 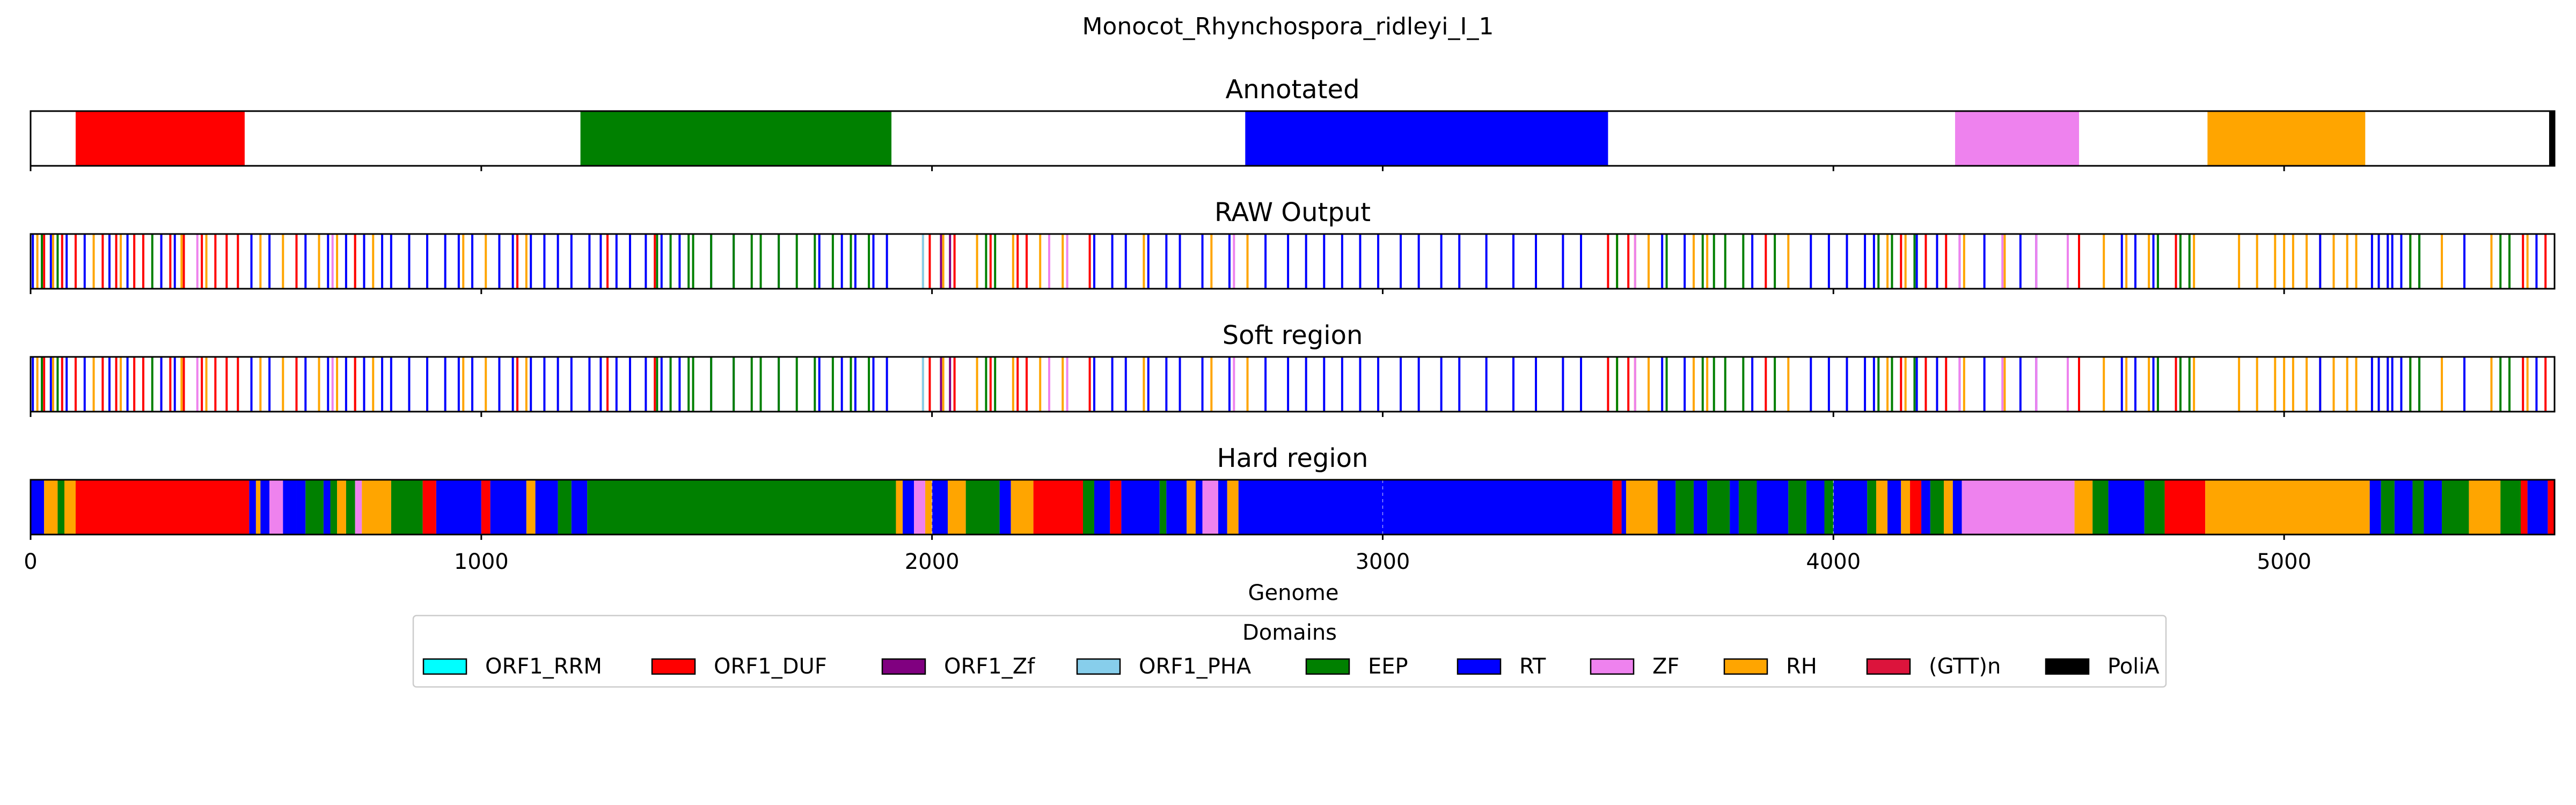 What do you see at coordinates (481, 562) in the screenshot?
I see `x-tick-label: 1000` at bounding box center [481, 562].